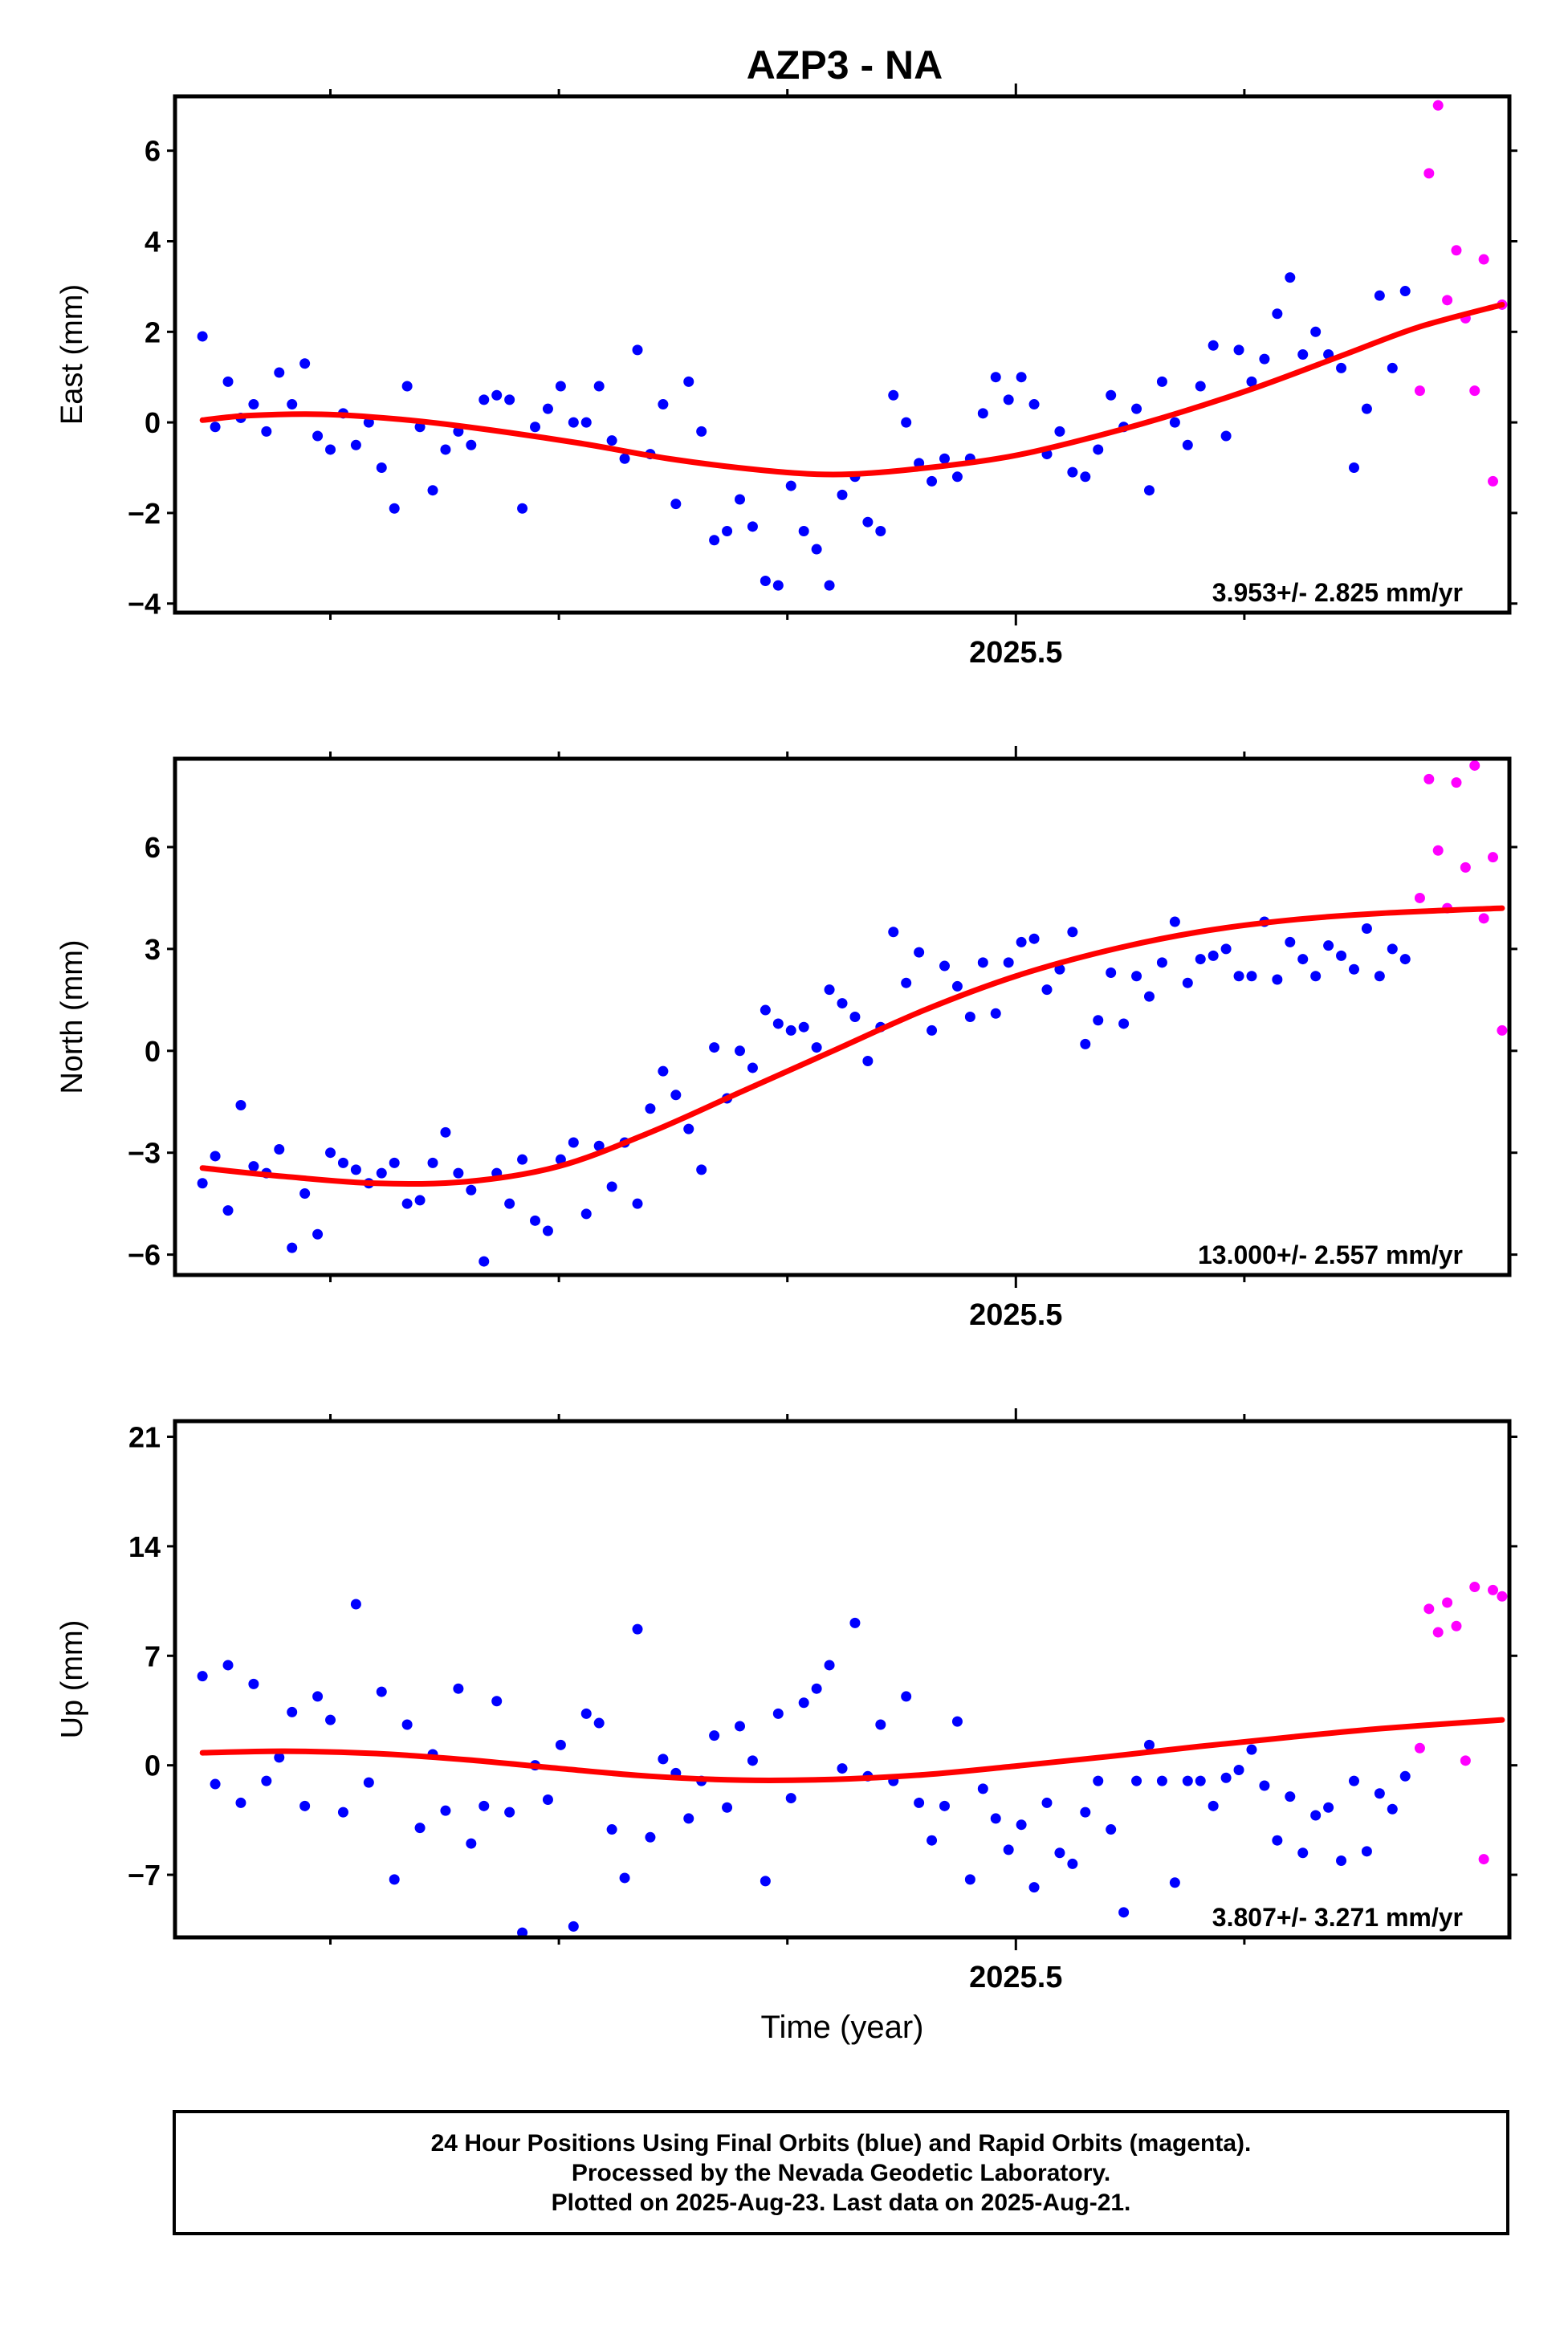 This screenshot has height=2330, width=1568. Describe the element at coordinates (153, 949) in the screenshot. I see `north-ytick-label: 3` at that location.